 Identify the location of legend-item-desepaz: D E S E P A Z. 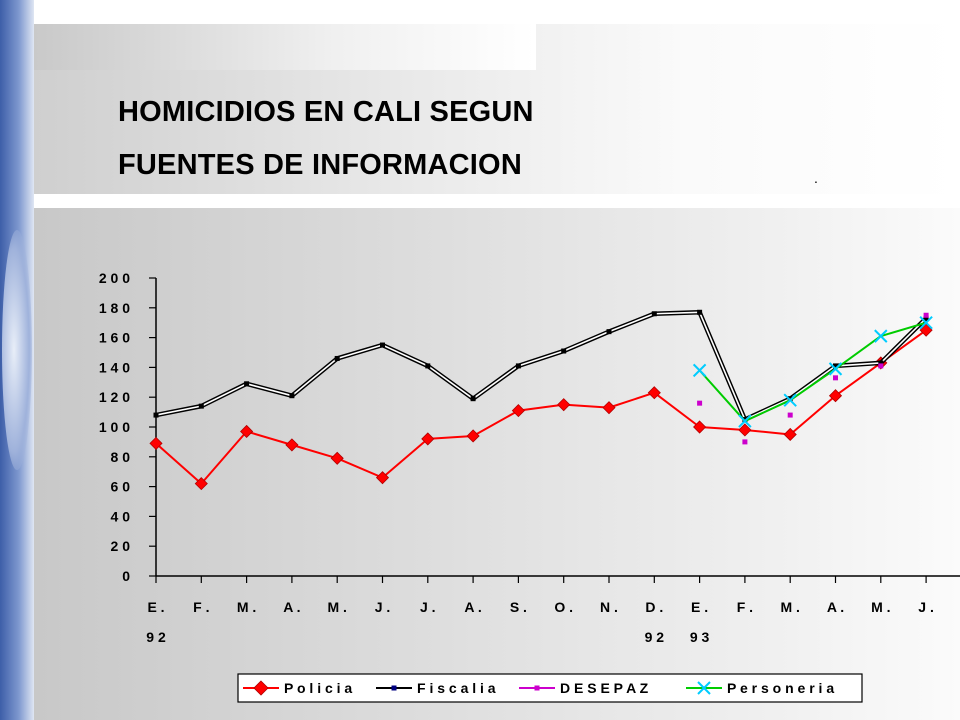
(584, 688).